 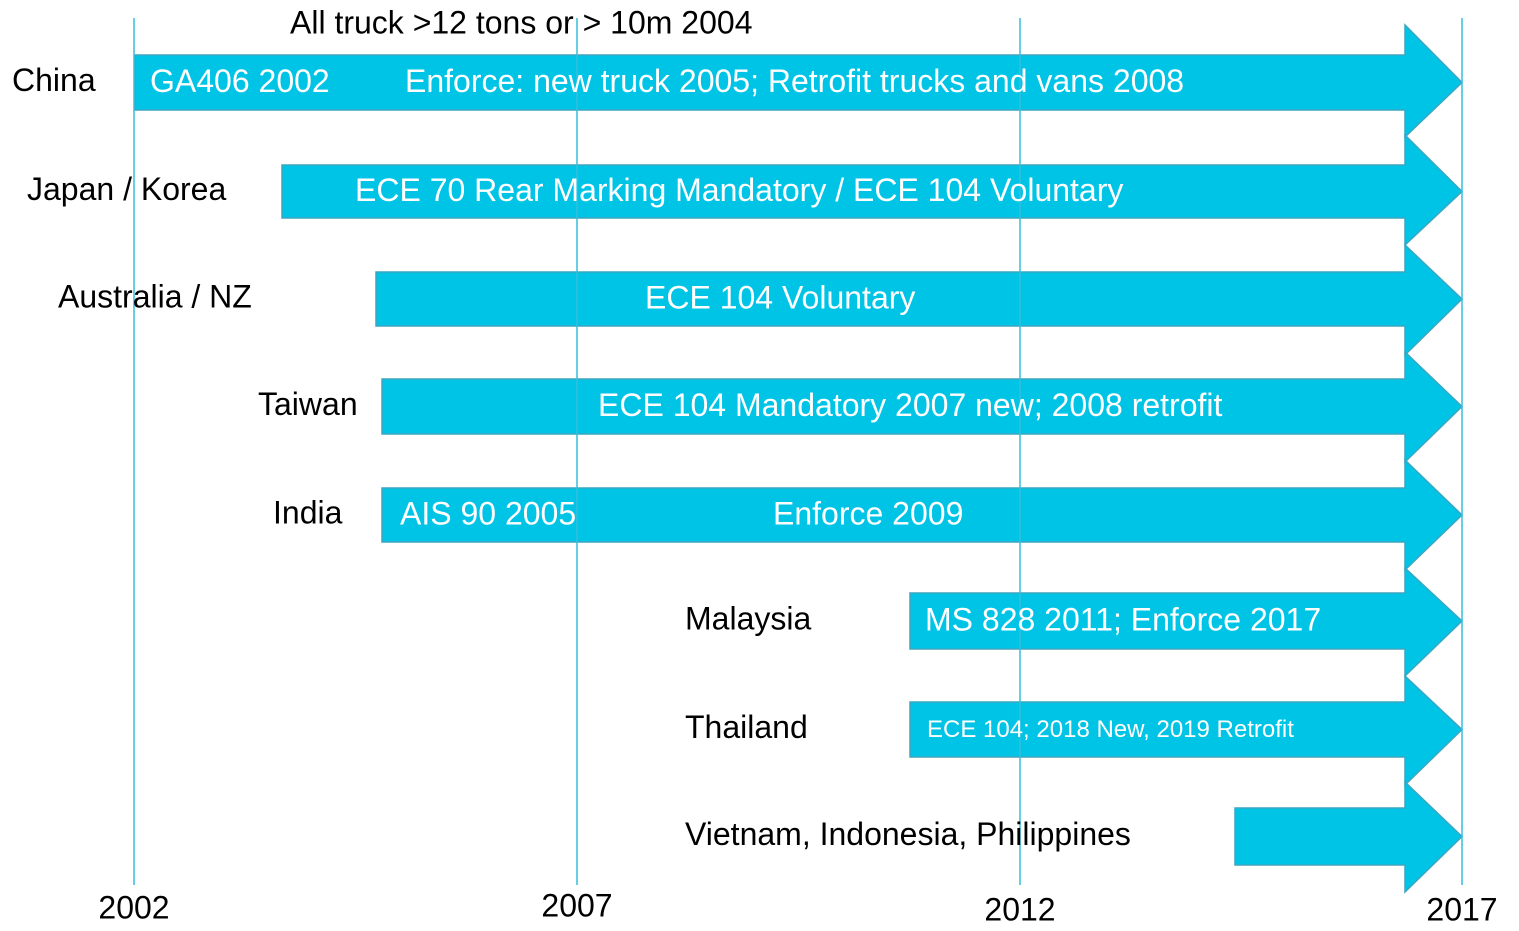 I want to click on country-label: India, so click(x=308, y=512).